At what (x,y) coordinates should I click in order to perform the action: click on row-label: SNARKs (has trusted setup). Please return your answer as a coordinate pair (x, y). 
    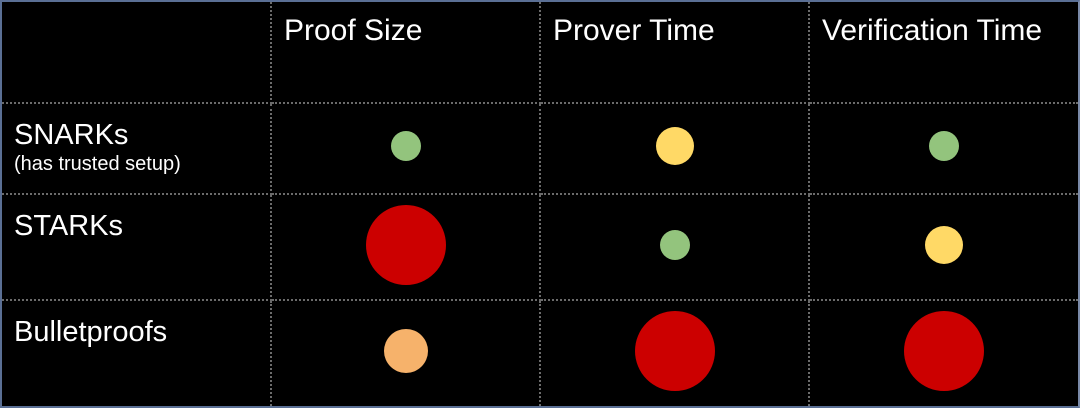
    Looking at the image, I should click on (137, 148).